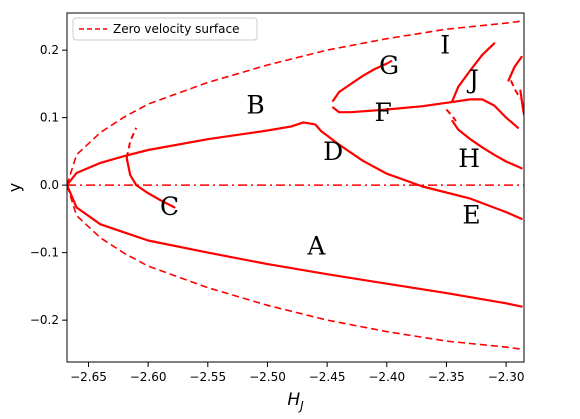  I want to click on branch-label-j: J, so click(472, 79).